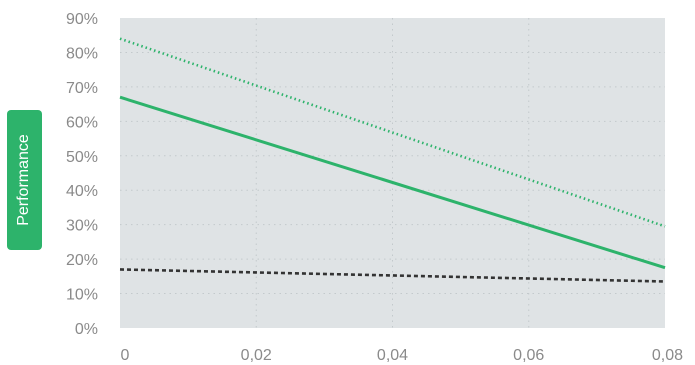 This screenshot has width=695, height=365. What do you see at coordinates (82, 174) in the screenshot?
I see `y-axis-ticks: 0% 10% 20% 30% 40% 50% 60% 70% 80% 90%` at bounding box center [82, 174].